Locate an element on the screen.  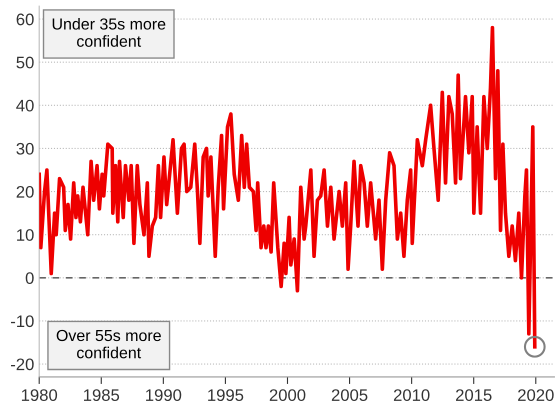
y-tick-label: 60 is located at coordinates (25, 20).